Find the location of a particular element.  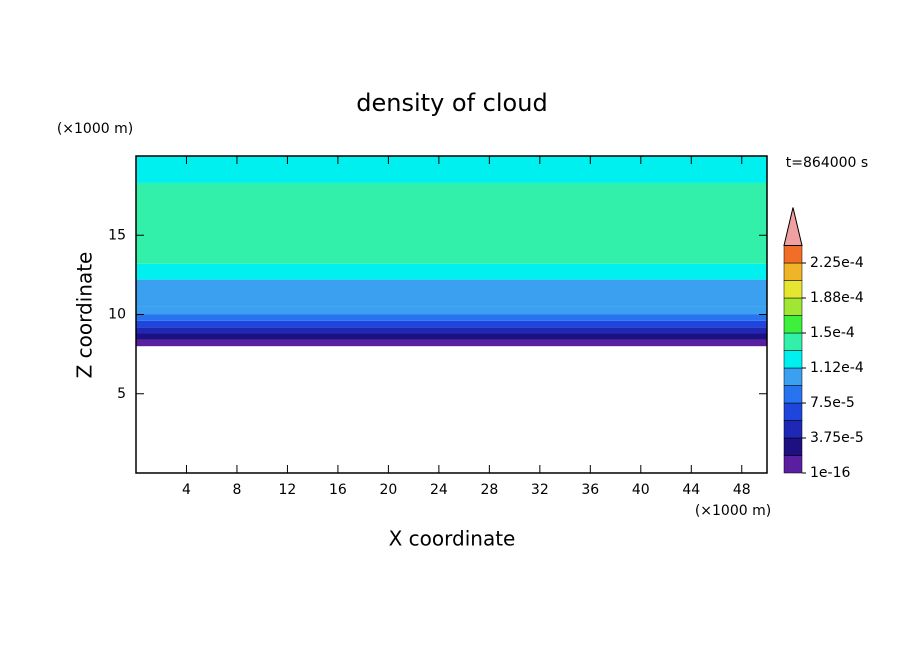

time-label: t=864000 s is located at coordinates (827, 163).